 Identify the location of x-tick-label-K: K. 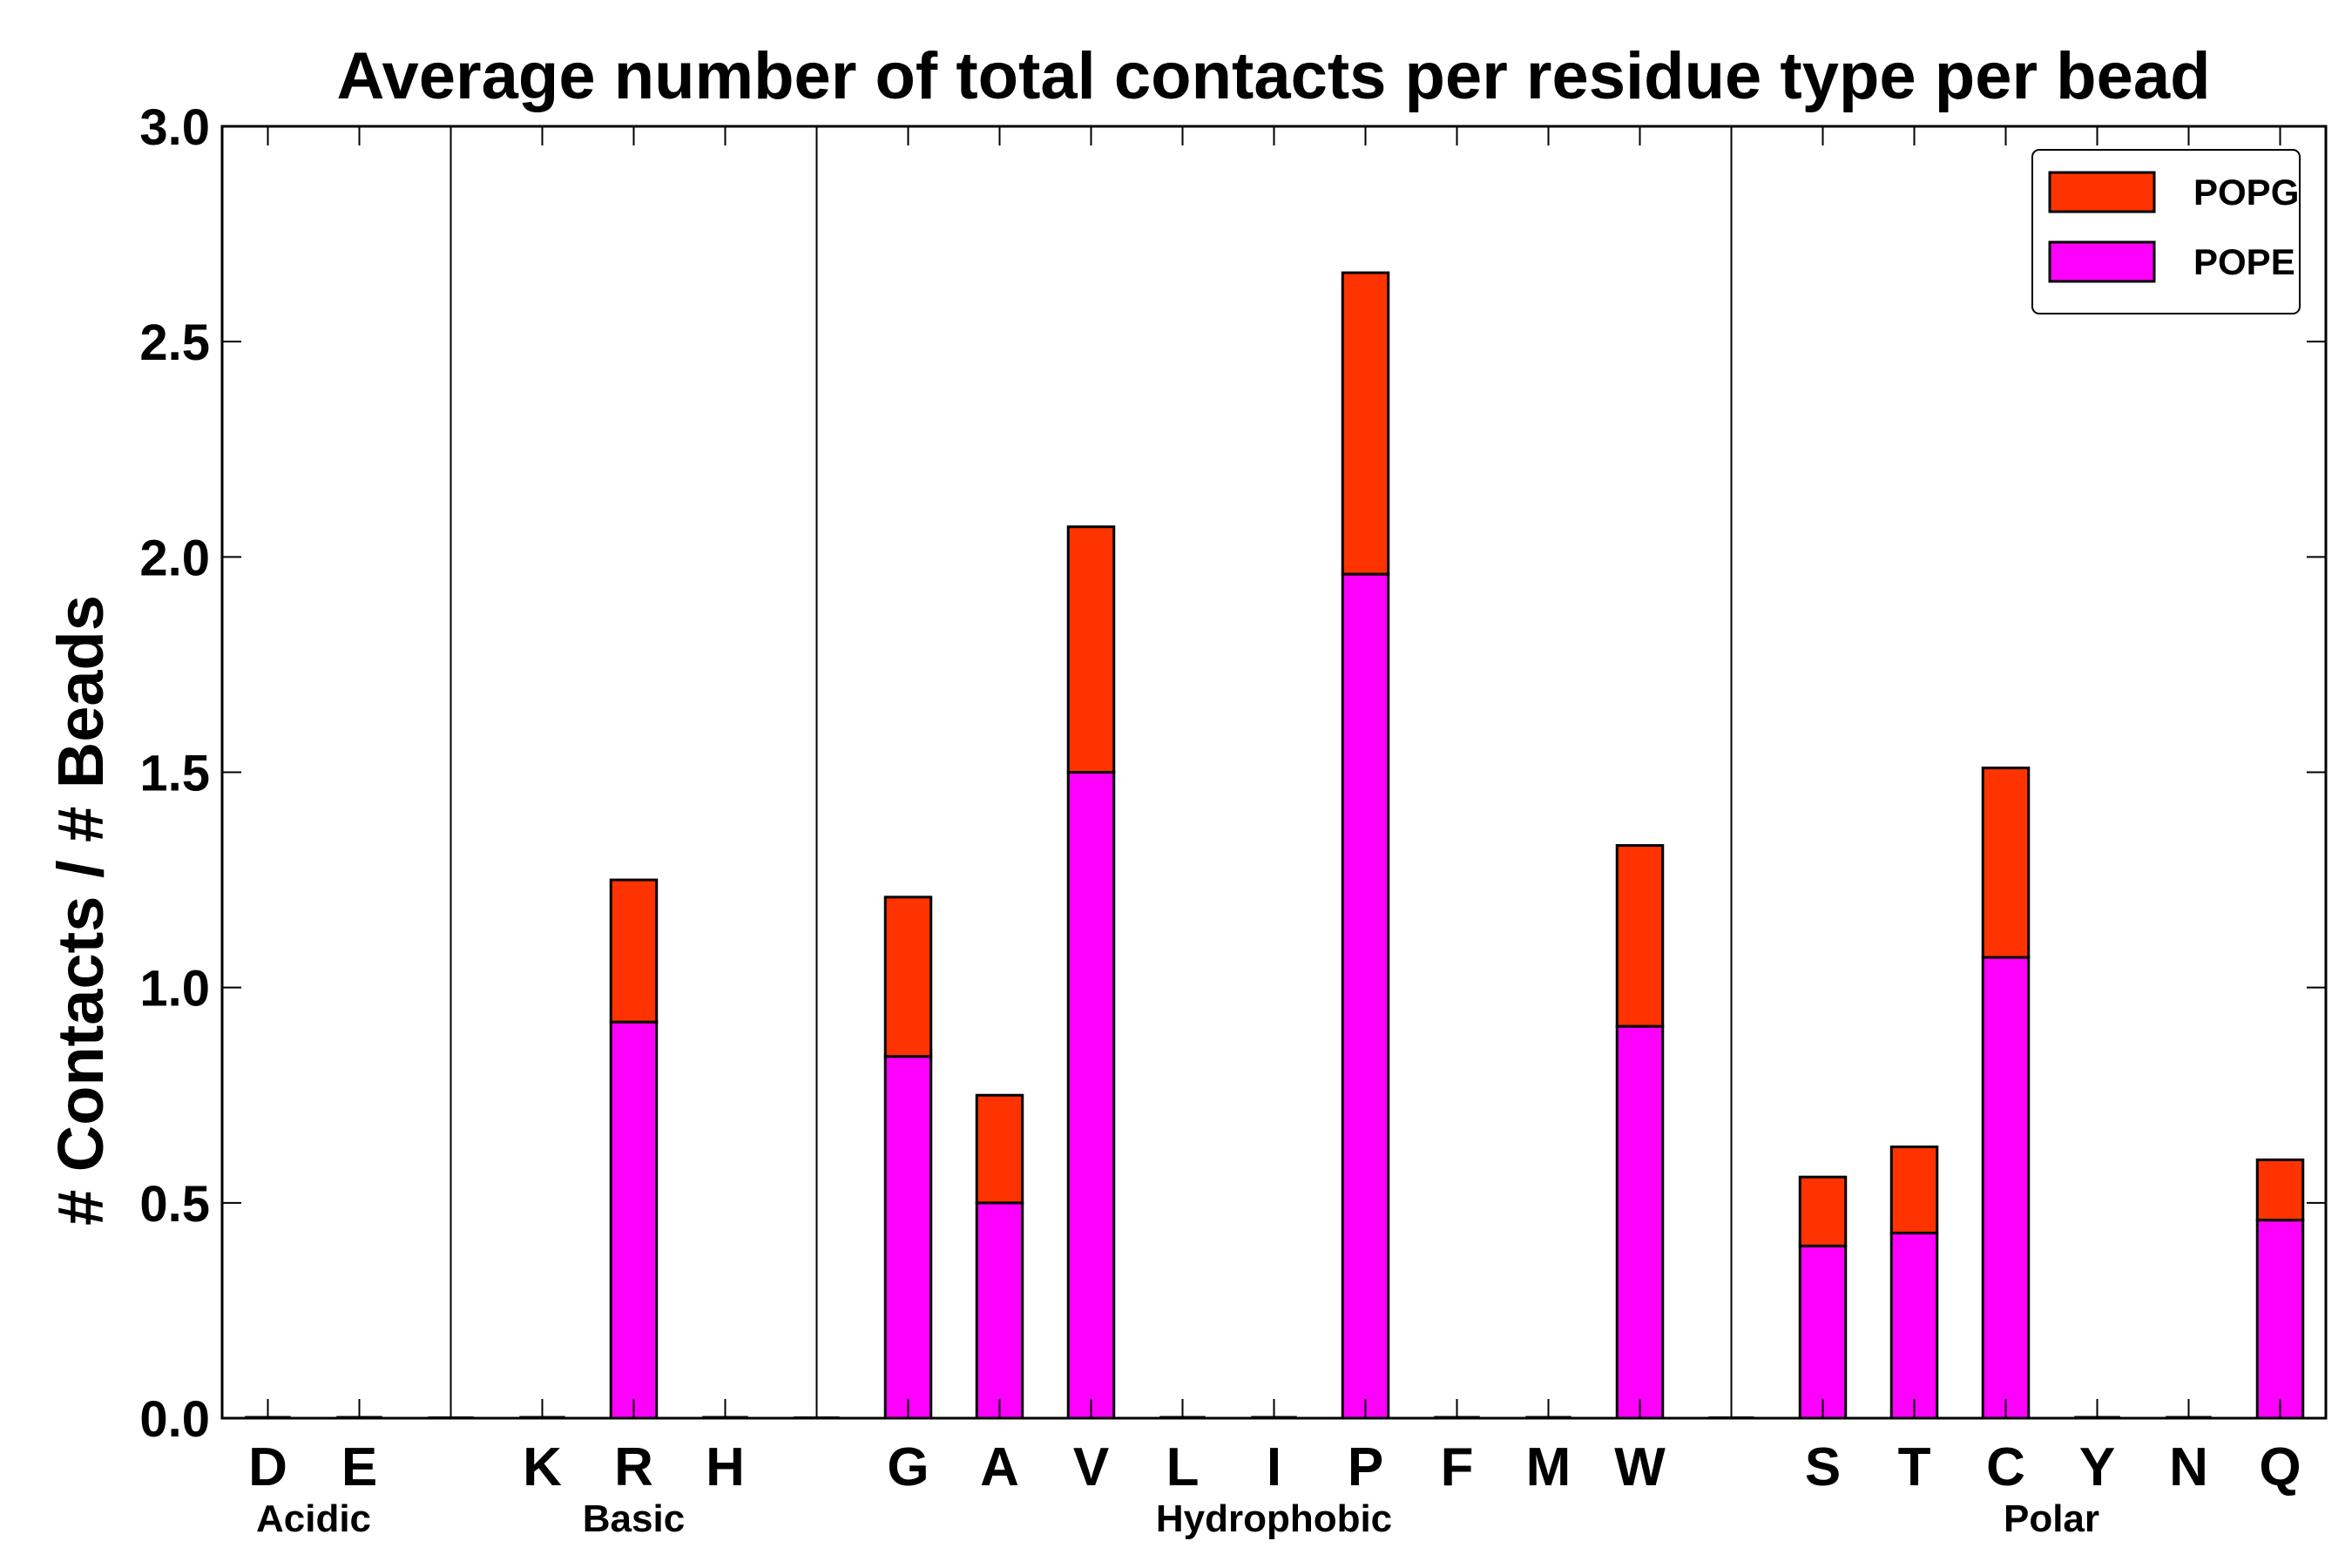
(542, 1467).